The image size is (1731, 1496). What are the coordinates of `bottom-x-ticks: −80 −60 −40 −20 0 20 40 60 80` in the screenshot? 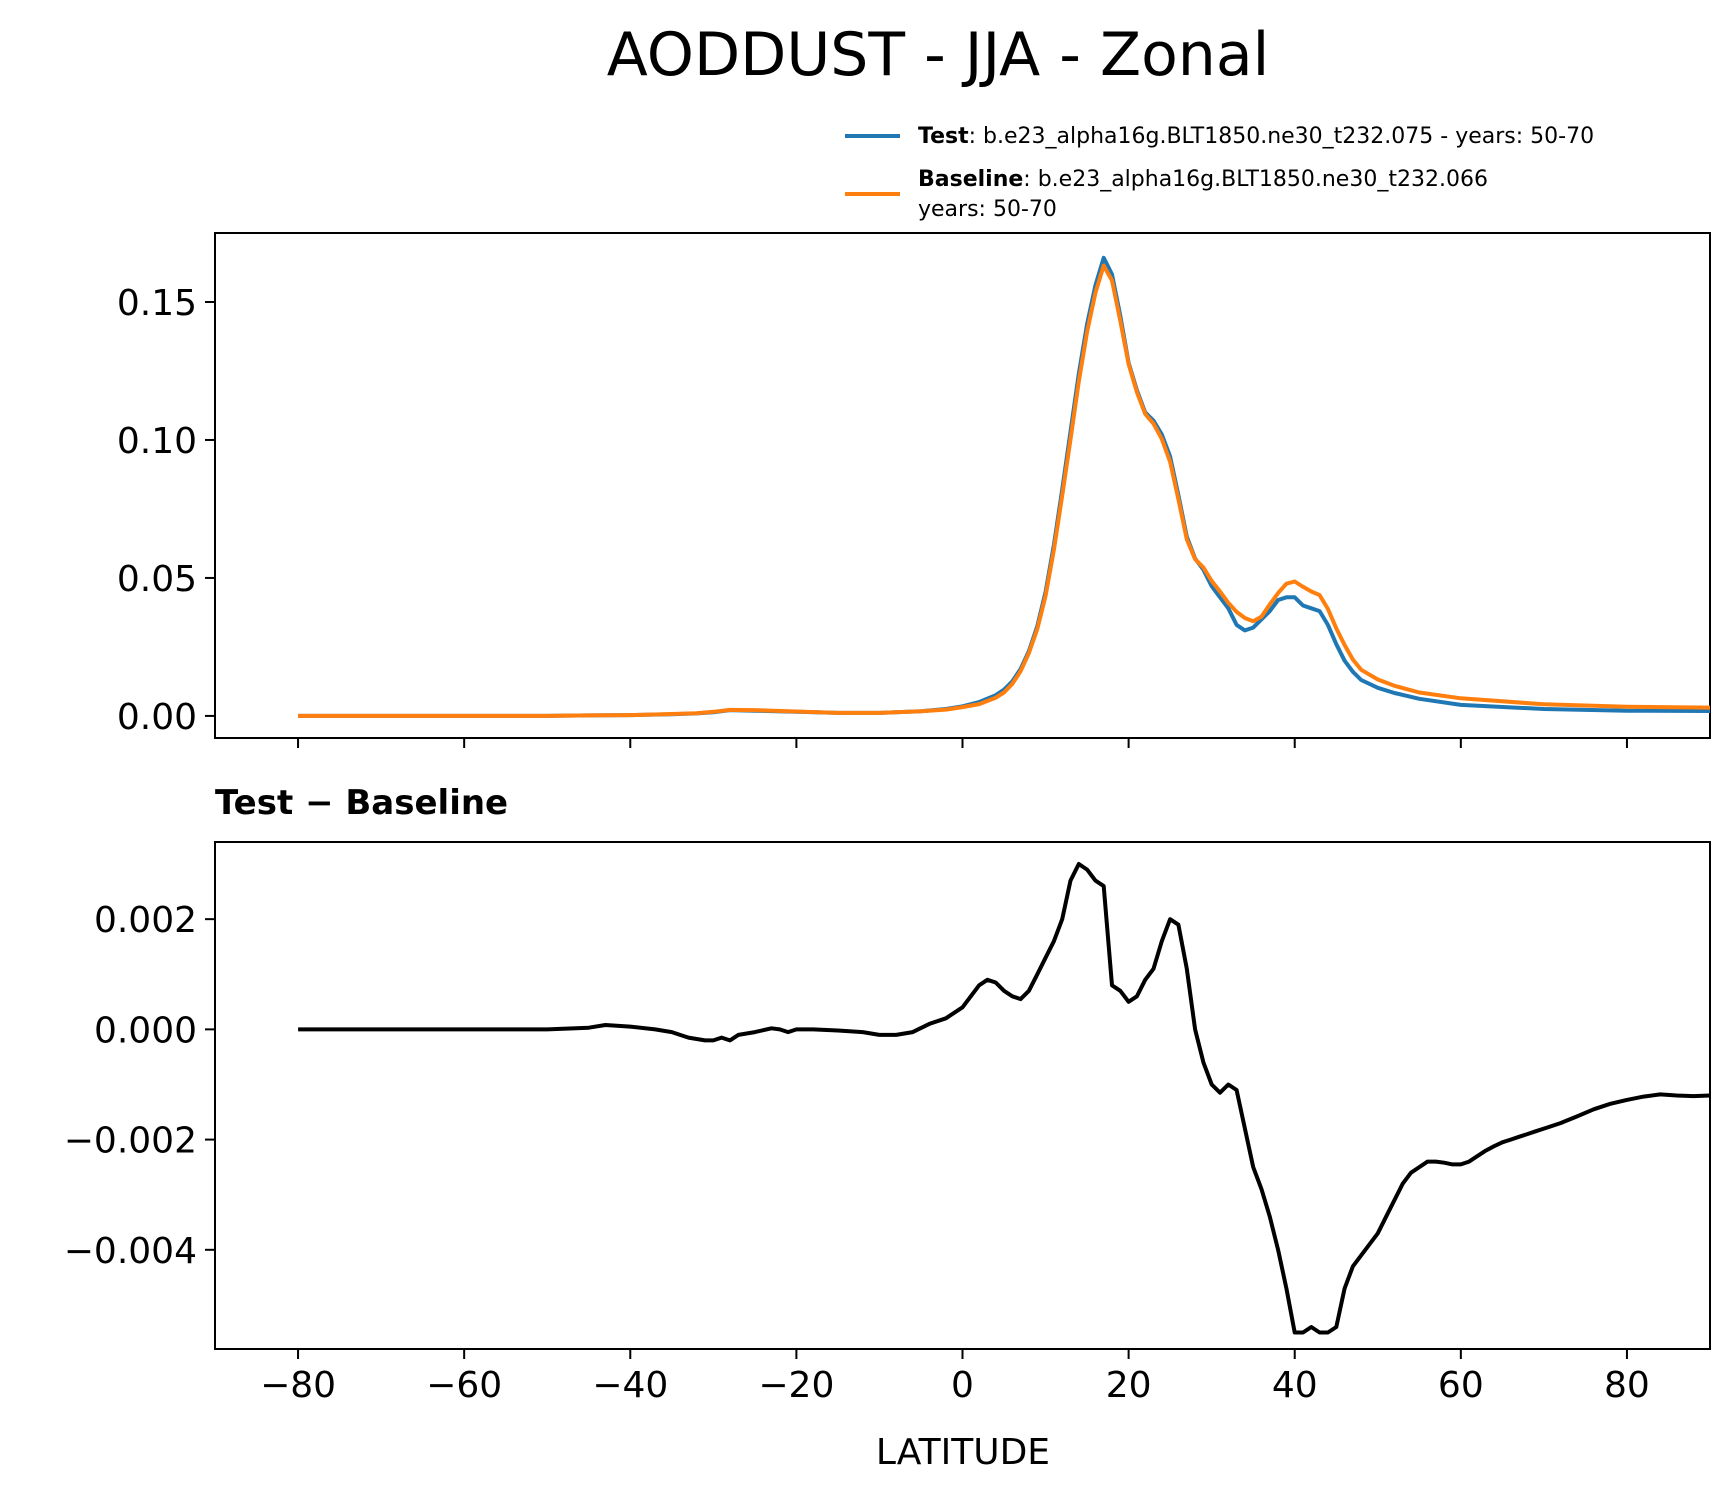 It's located at (955, 1377).